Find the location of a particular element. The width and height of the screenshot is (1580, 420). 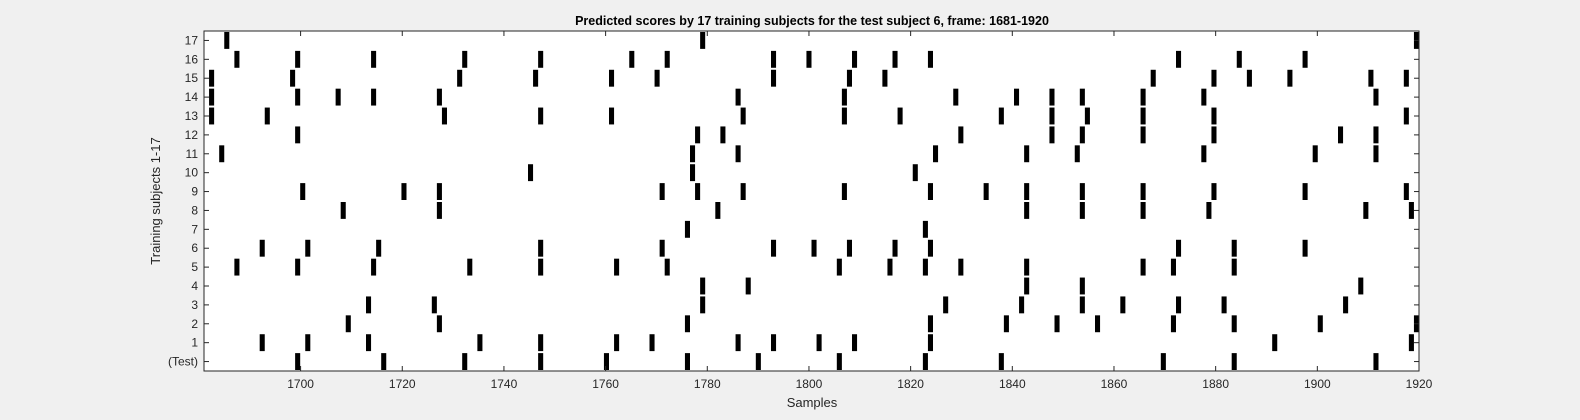

y-tick-label: 7 is located at coordinates (194, 229).